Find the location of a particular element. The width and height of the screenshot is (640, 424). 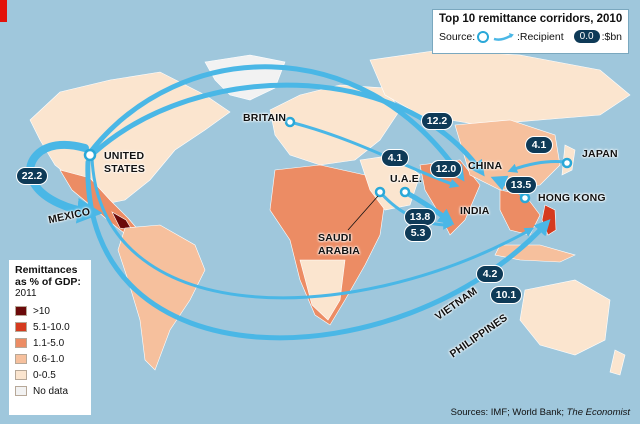

key-source-label: Source: is located at coordinates (457, 36).